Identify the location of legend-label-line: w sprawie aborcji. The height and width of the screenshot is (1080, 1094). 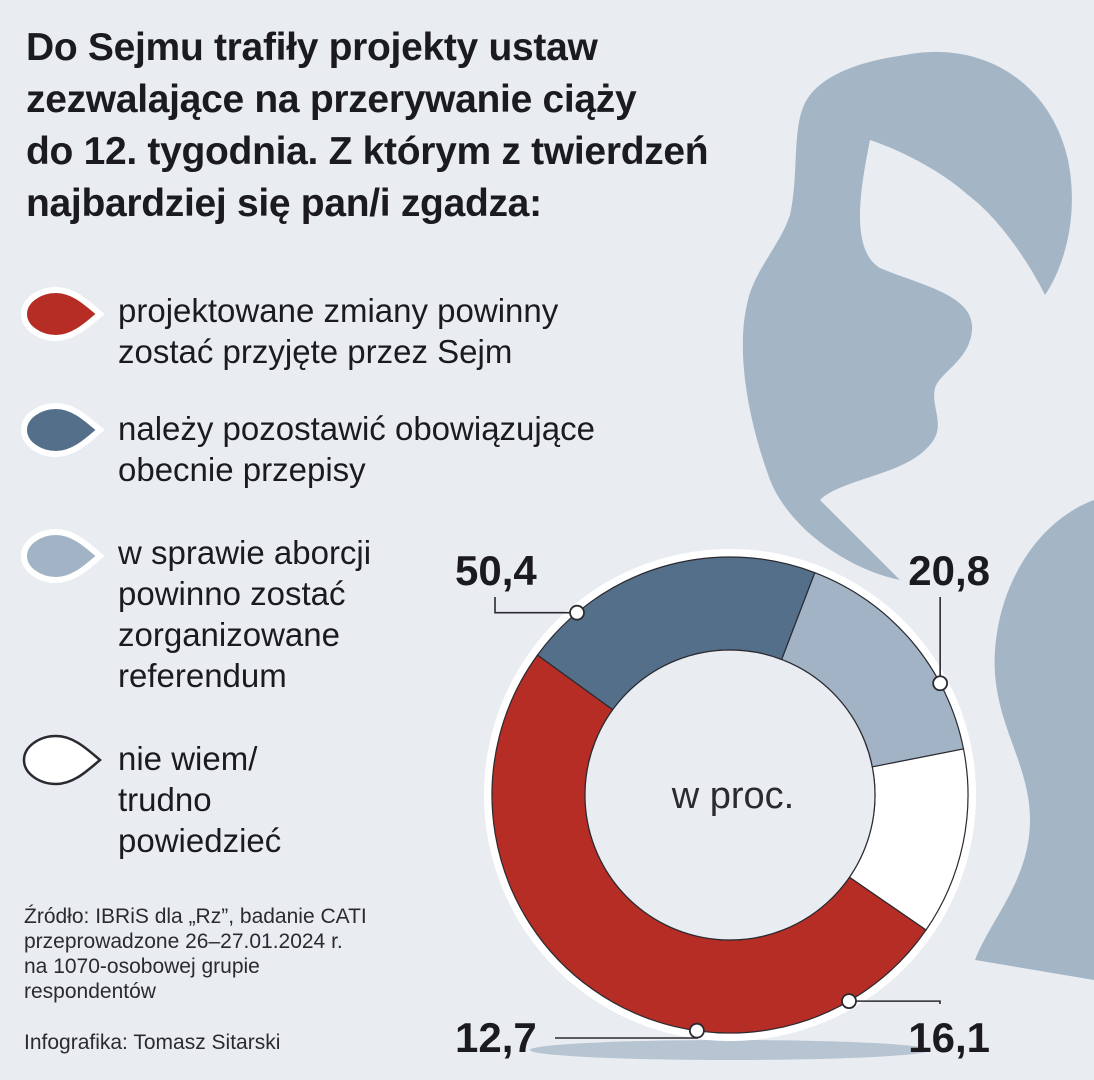
(245, 552).